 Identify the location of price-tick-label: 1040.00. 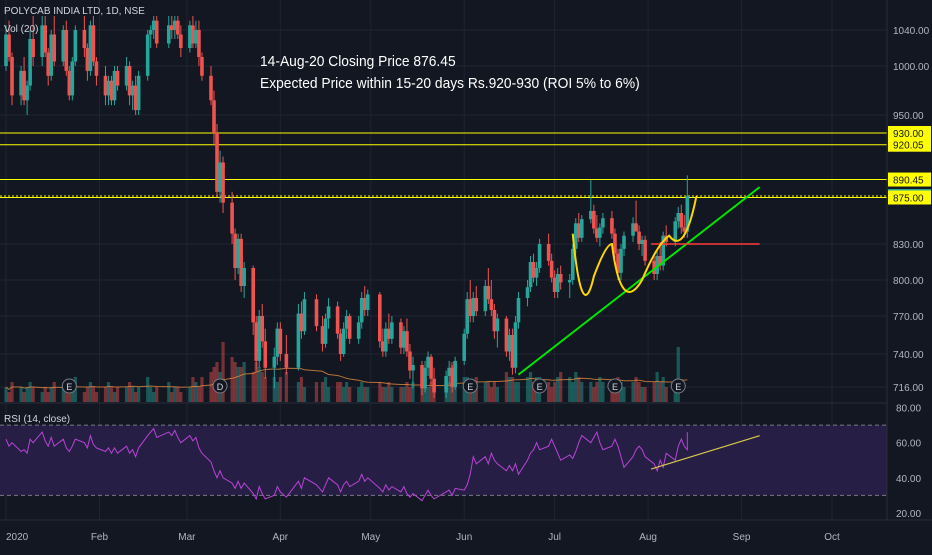
(911, 31).